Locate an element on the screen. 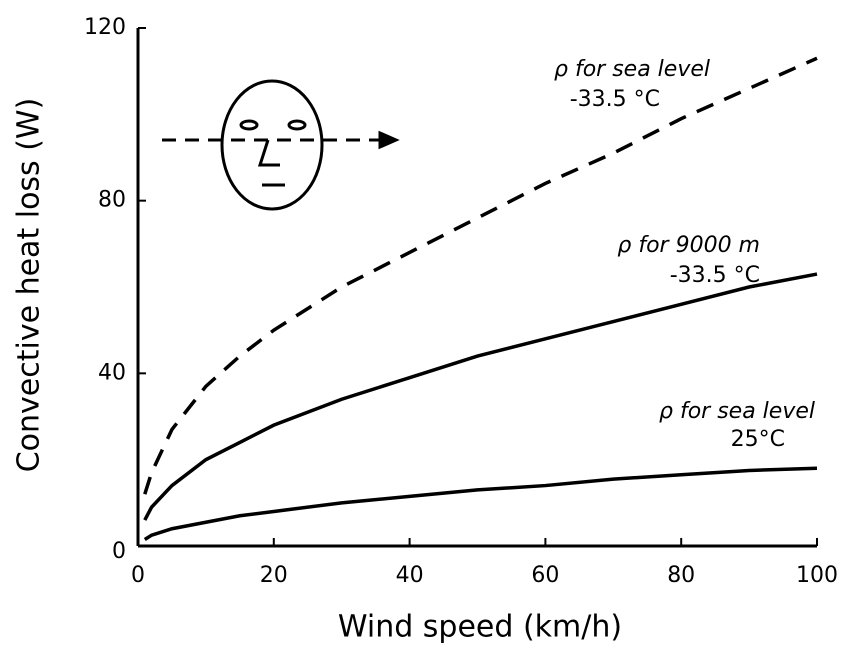  x-tick-label: 40 is located at coordinates (410, 575).